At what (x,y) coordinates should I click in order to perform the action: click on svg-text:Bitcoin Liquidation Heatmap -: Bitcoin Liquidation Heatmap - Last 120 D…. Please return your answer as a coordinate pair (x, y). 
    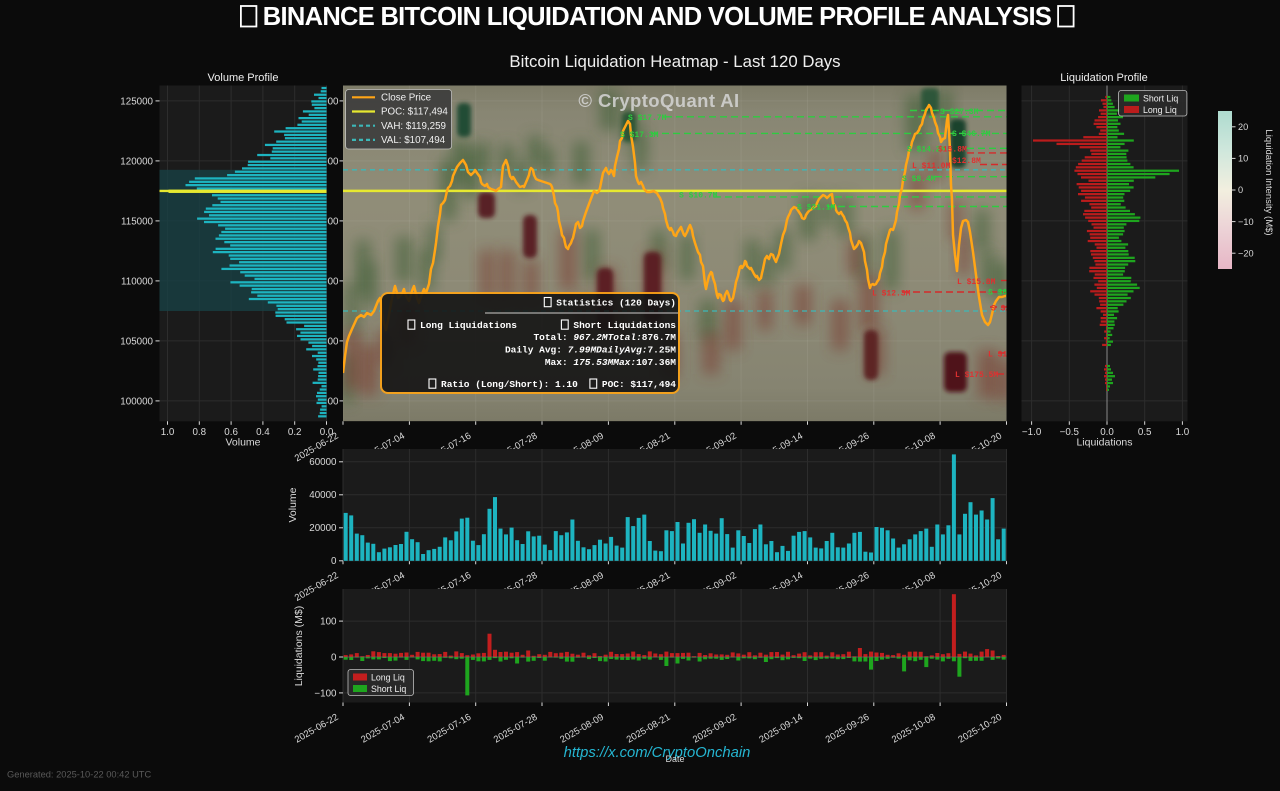
    Looking at the image, I should click on (674, 61).